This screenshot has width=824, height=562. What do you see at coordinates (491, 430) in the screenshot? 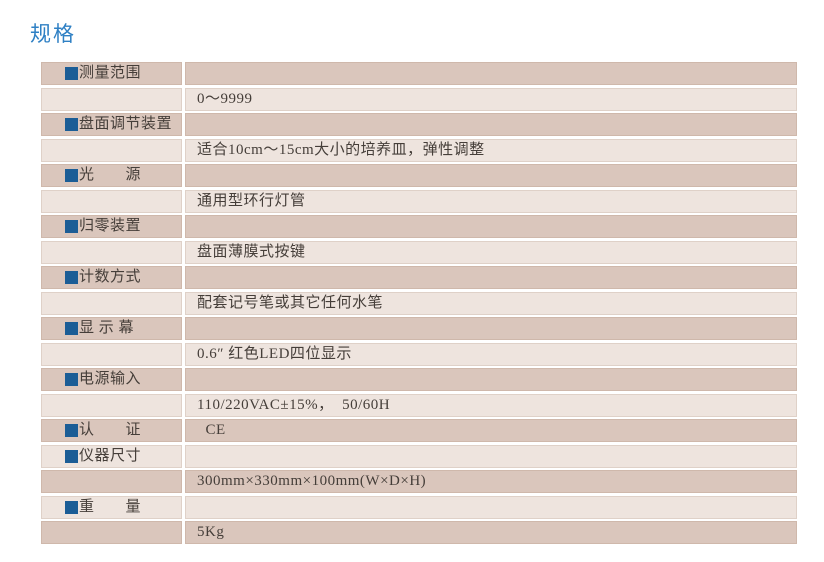
I see `spec-value-cell: CE` at bounding box center [491, 430].